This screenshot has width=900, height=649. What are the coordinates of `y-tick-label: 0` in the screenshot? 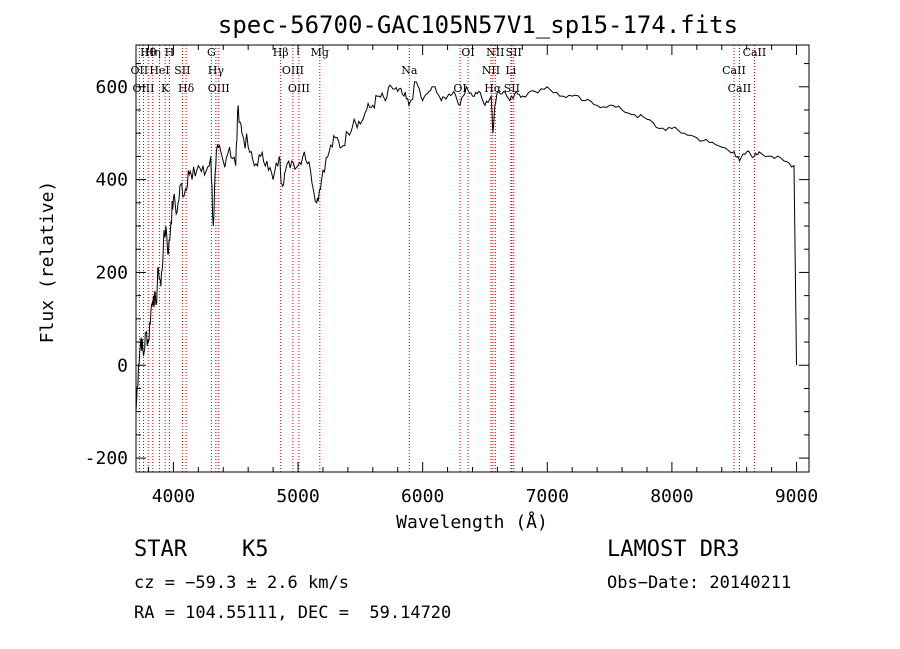 It's located at (122, 365).